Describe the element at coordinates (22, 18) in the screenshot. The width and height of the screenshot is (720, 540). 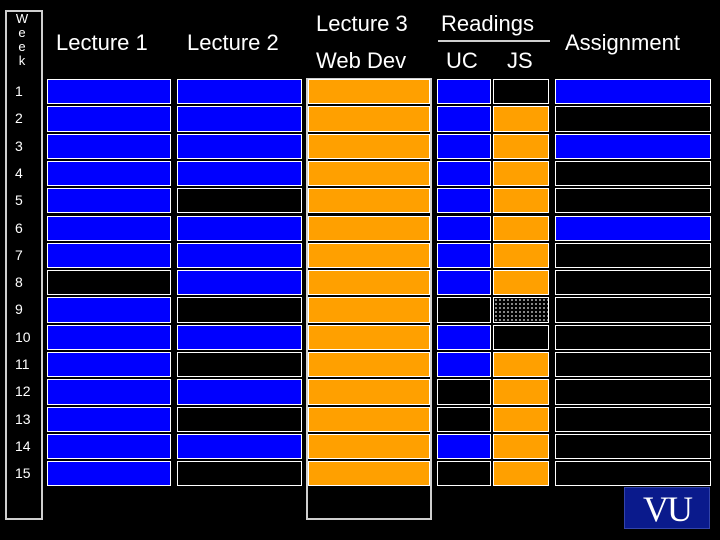
I see `week-header-letter: W` at that location.